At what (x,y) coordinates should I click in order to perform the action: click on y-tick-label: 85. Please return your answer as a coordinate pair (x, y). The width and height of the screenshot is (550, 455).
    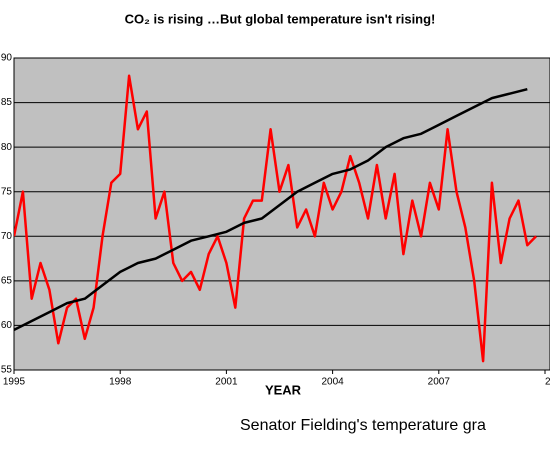
    Looking at the image, I should click on (7, 102).